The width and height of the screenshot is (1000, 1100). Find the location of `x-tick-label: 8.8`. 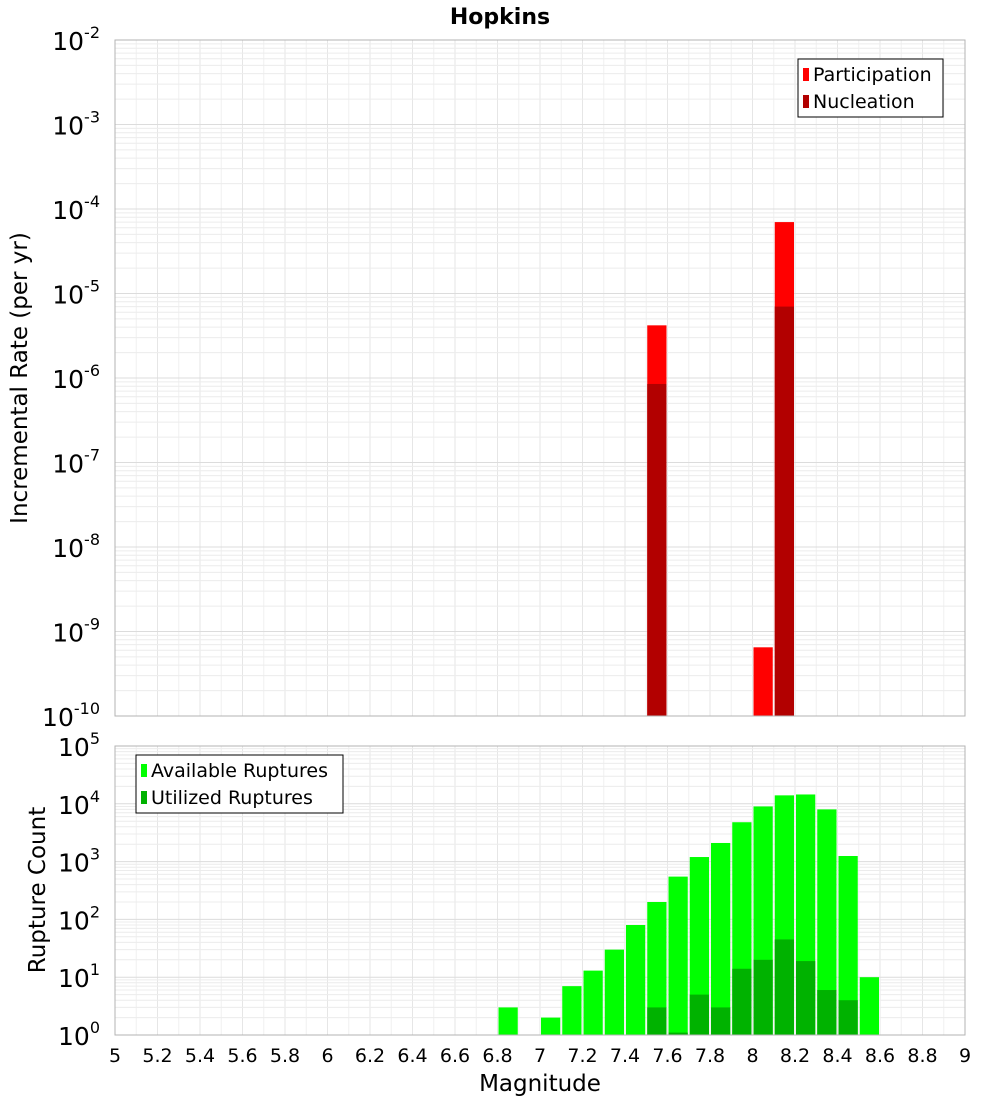

x-tick-label: 8.8 is located at coordinates (922, 1056).